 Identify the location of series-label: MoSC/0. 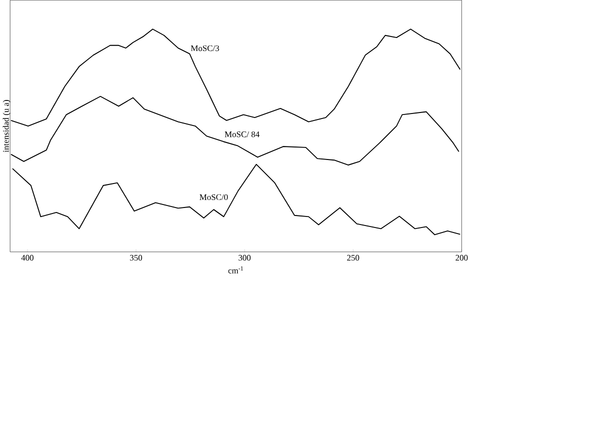
(214, 197).